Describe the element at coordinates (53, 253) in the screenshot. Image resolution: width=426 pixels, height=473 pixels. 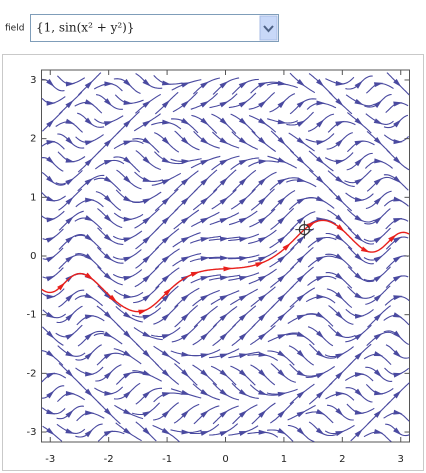
I see `streamline` at that location.